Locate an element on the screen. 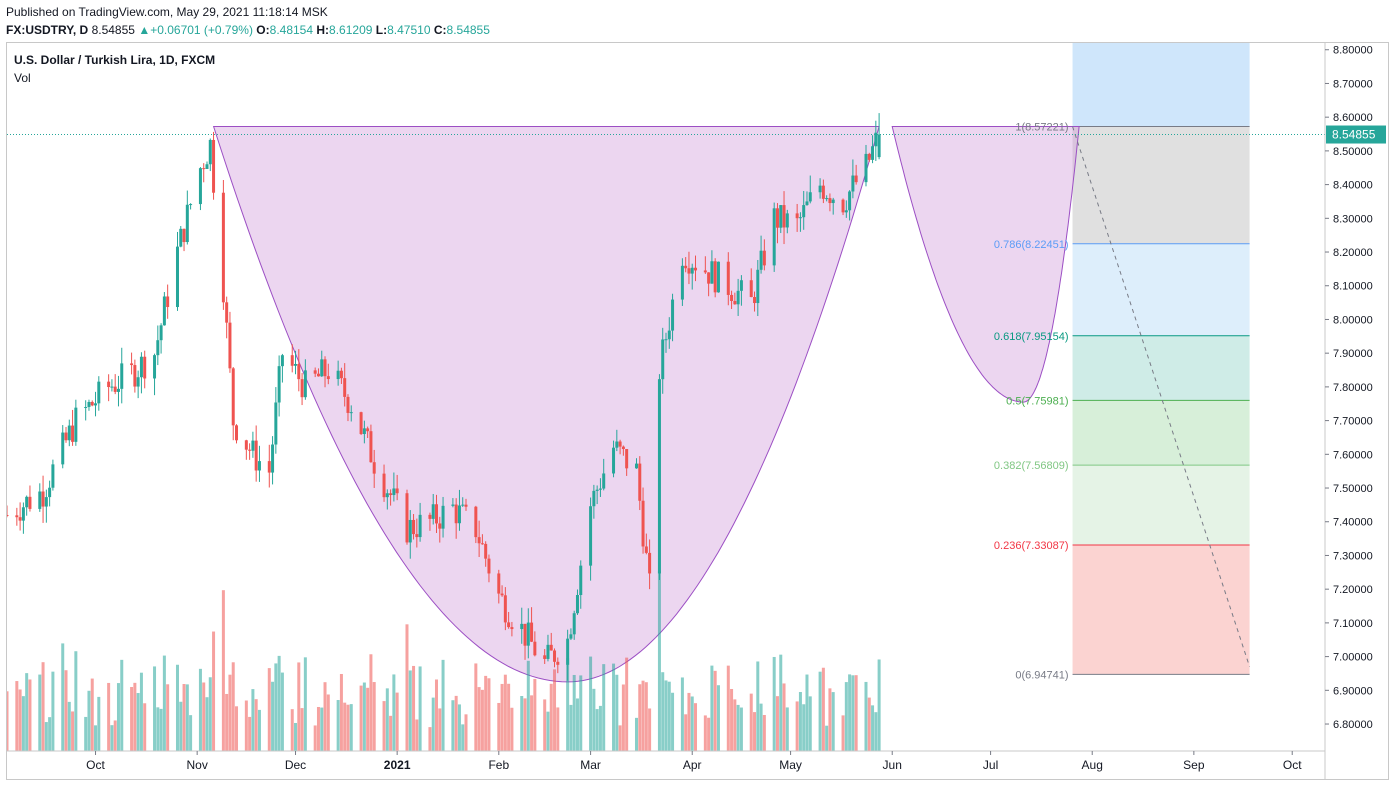 The image size is (1396, 785). y-tick-label: 7.50000 is located at coordinates (1353, 489).